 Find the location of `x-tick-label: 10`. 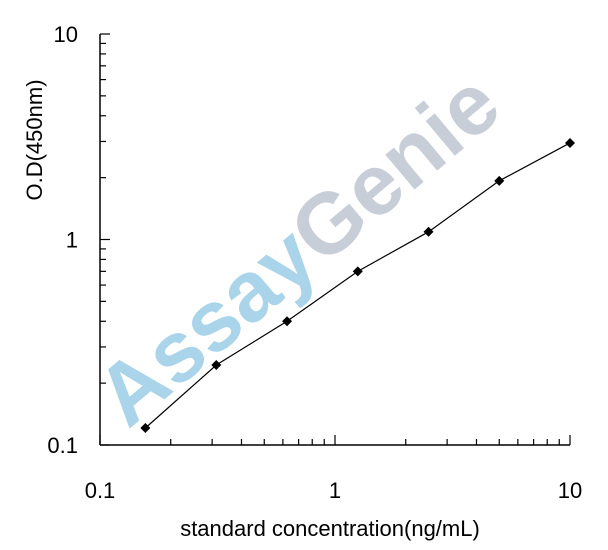

x-tick-label: 10 is located at coordinates (570, 490).